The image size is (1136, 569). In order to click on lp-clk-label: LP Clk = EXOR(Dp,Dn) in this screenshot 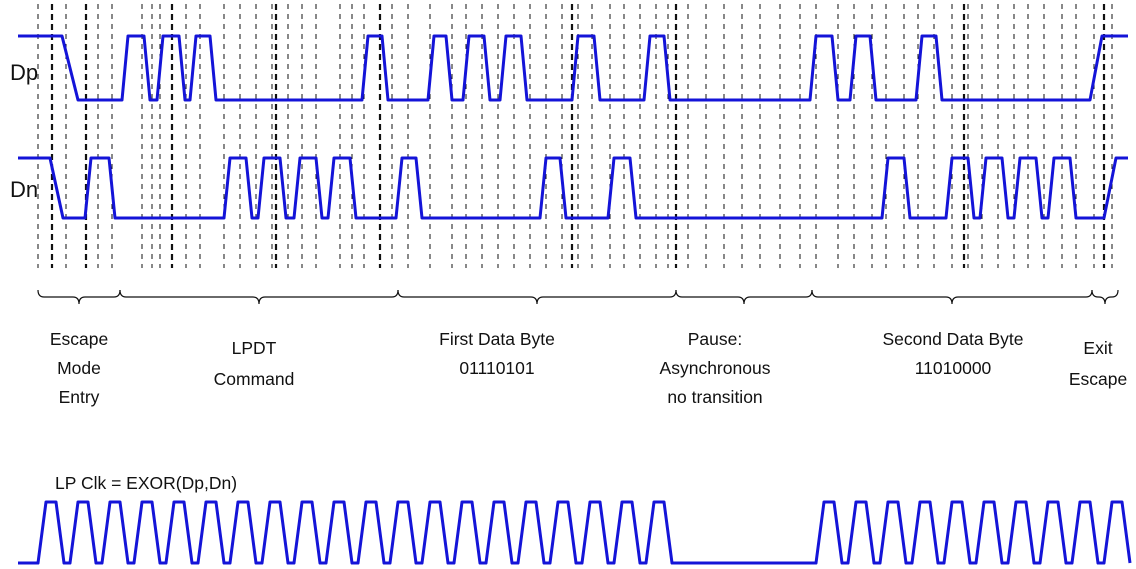, I will do `click(146, 483)`.